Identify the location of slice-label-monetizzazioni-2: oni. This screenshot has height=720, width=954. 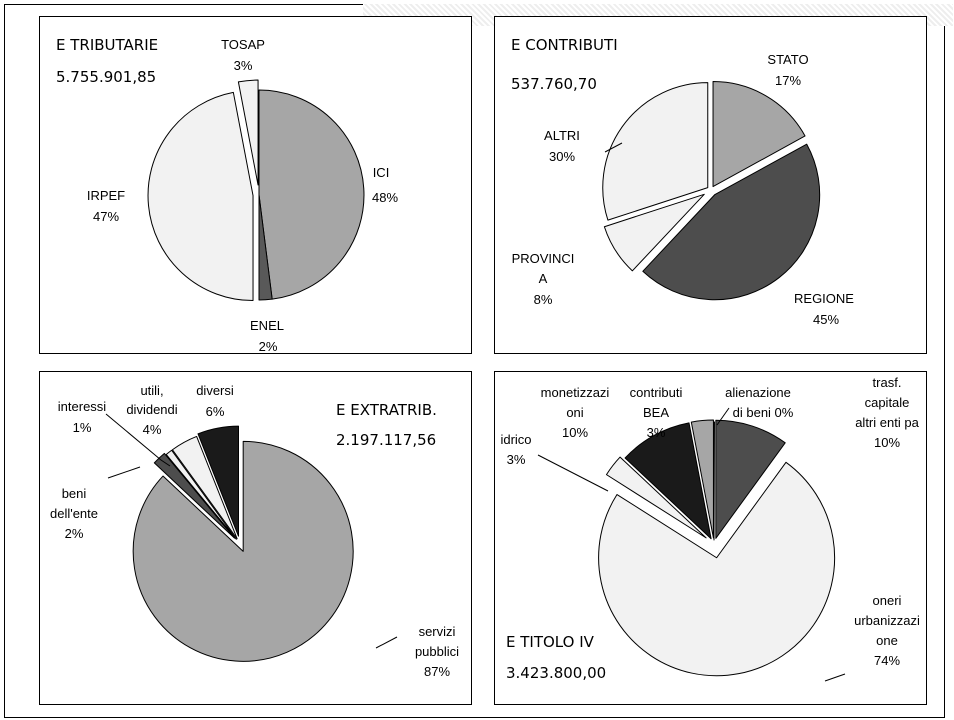
(574, 412).